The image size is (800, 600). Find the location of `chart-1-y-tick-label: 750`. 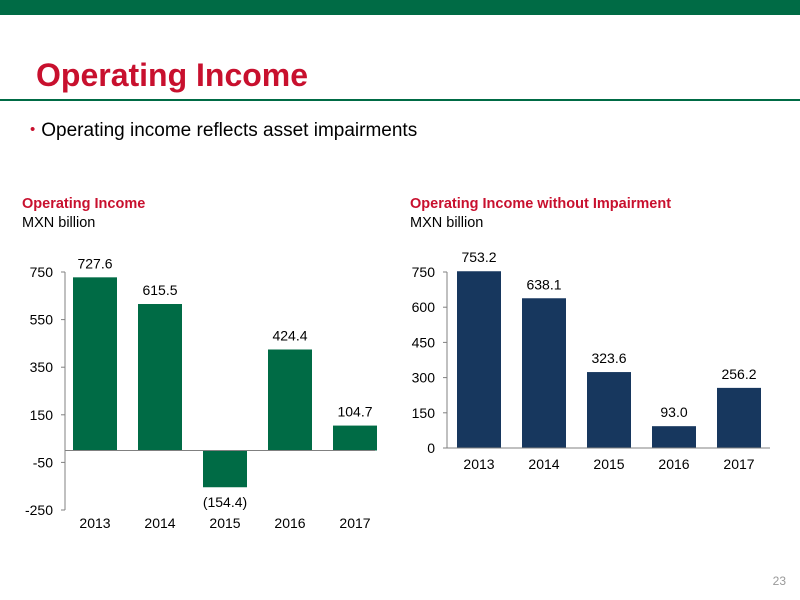

chart-1-y-tick-label: 750 is located at coordinates (42, 272).